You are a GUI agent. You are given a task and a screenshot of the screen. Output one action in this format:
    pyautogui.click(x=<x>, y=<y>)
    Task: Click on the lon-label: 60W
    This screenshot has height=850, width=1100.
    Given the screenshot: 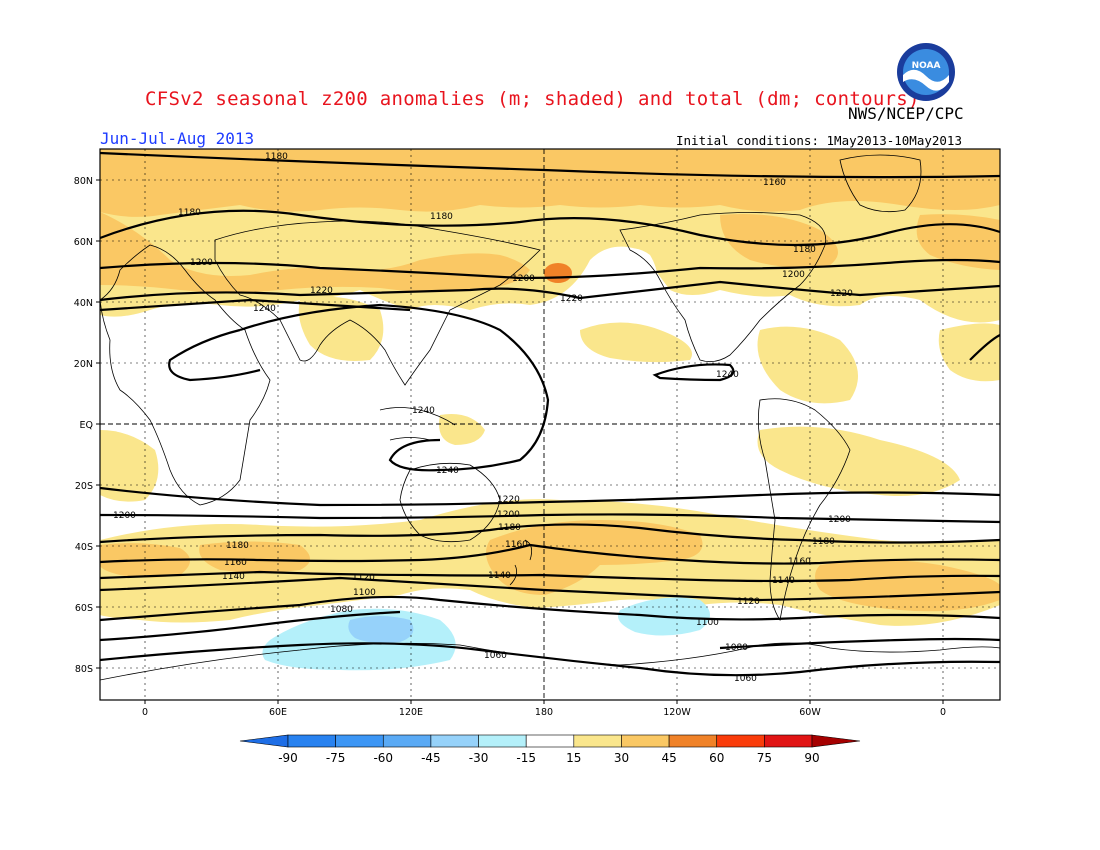 What is the action you would take?
    pyautogui.click(x=810, y=712)
    